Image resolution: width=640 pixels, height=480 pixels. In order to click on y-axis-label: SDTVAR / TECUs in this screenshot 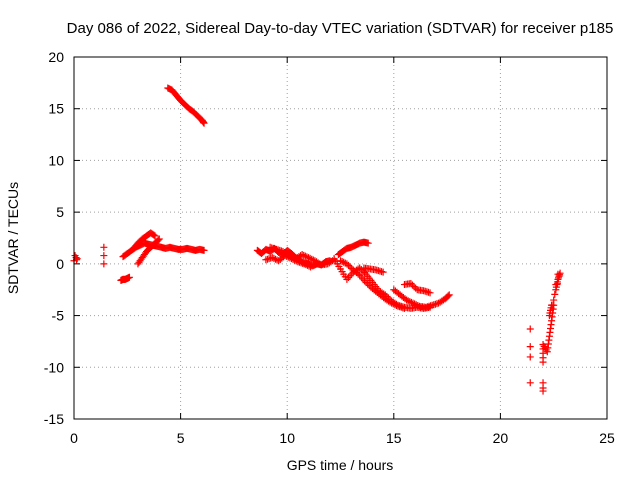, I will do `click(13, 238)`.